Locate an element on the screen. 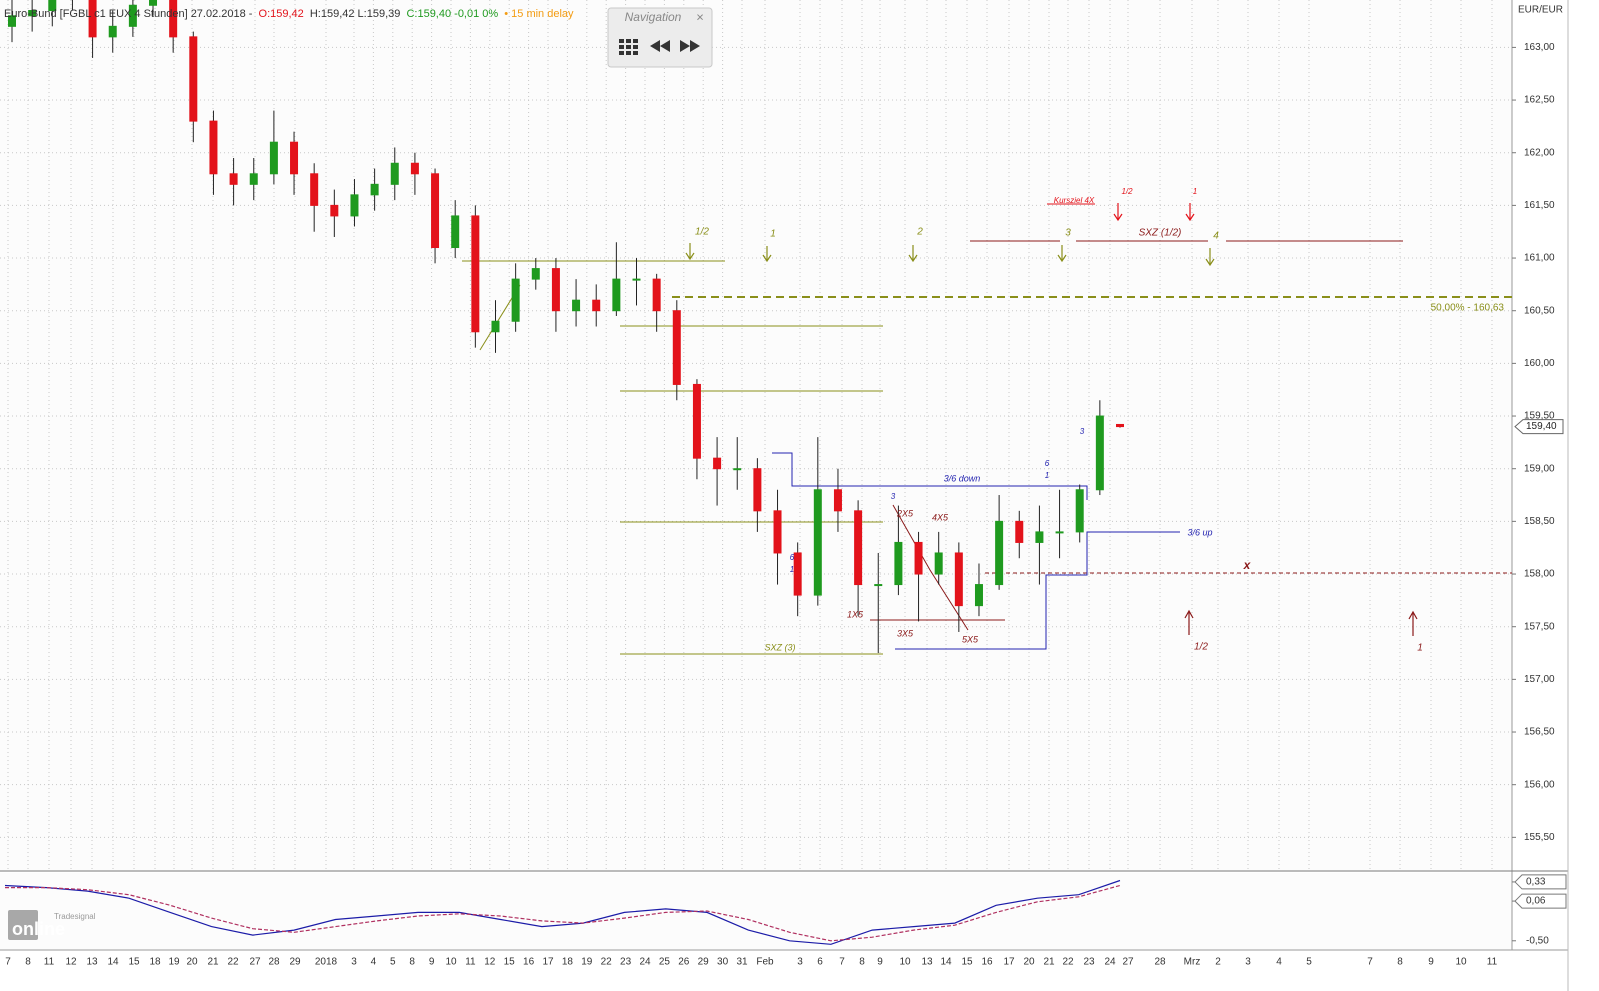 This screenshot has width=1599, height=991. x-tick-label: 21 is located at coordinates (213, 962).